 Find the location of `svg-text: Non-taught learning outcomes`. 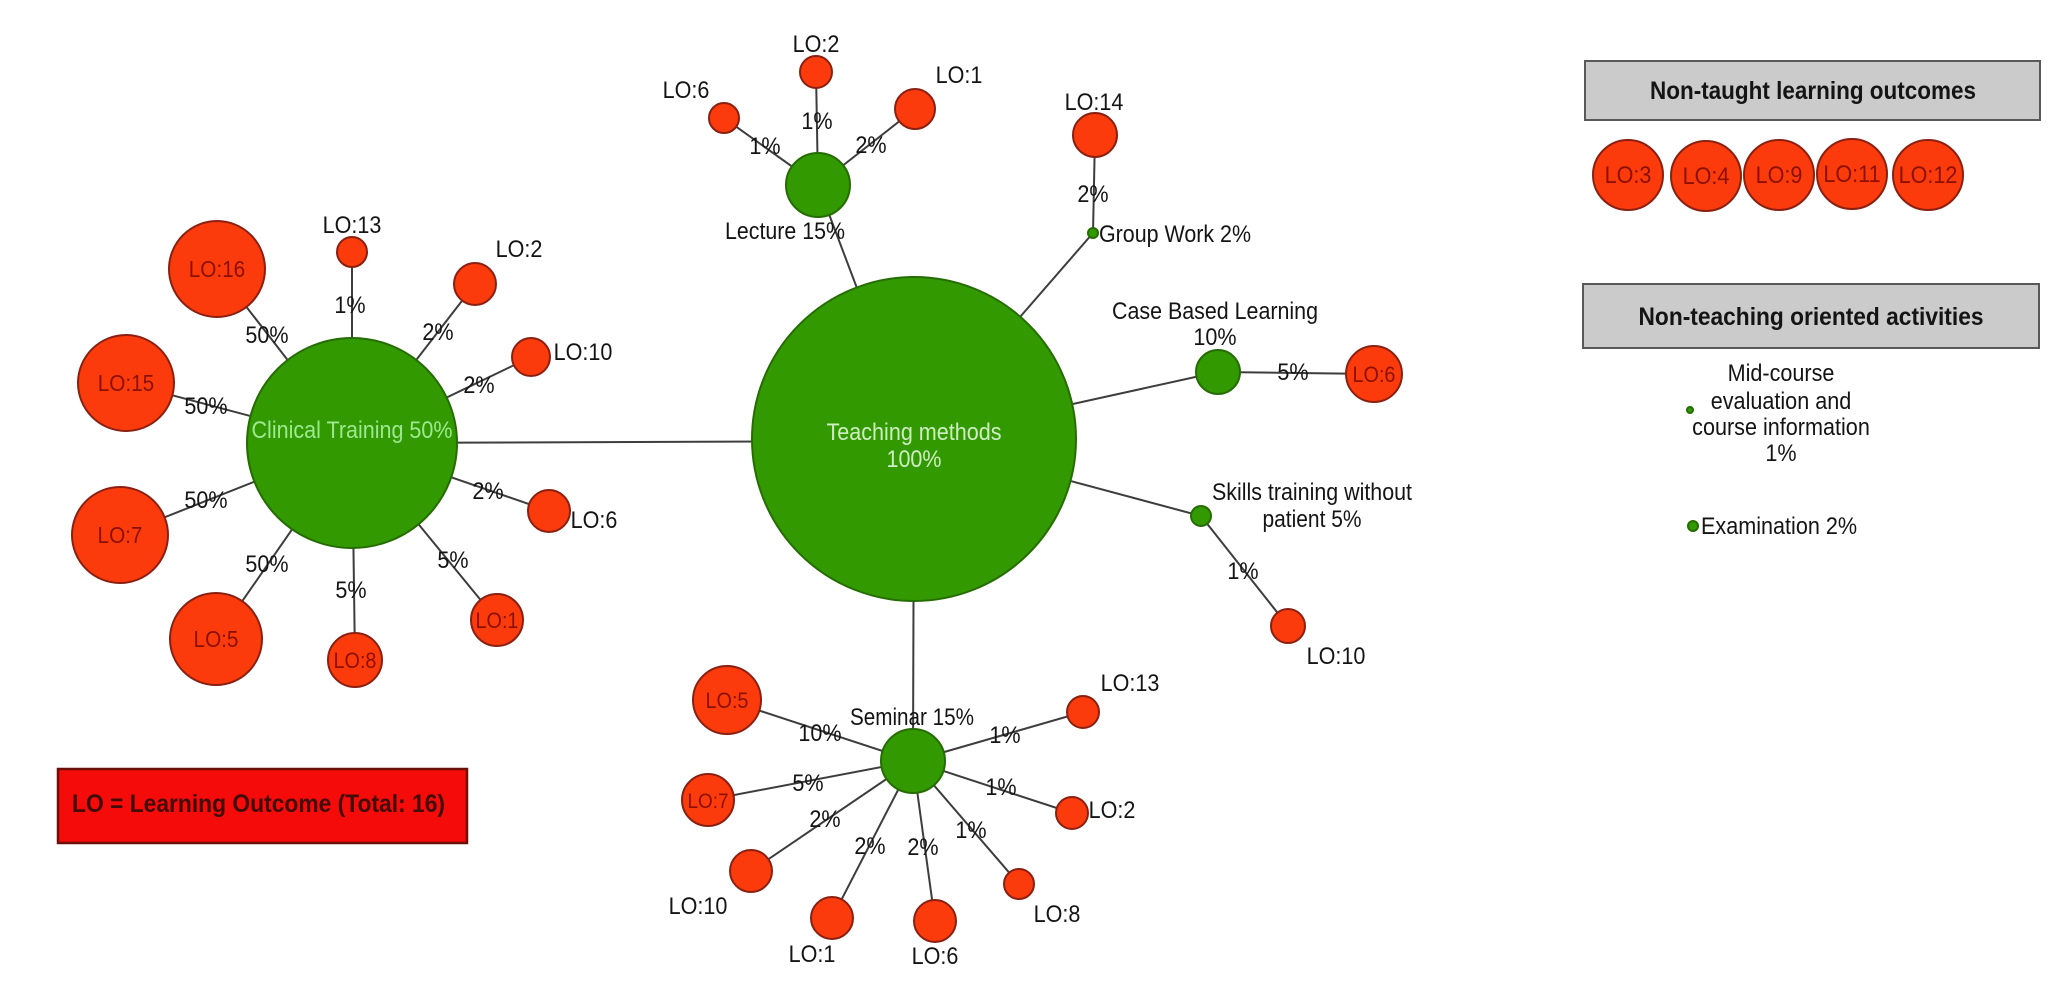

svg-text: Non-taught learning outcomes is located at coordinates (1813, 91).